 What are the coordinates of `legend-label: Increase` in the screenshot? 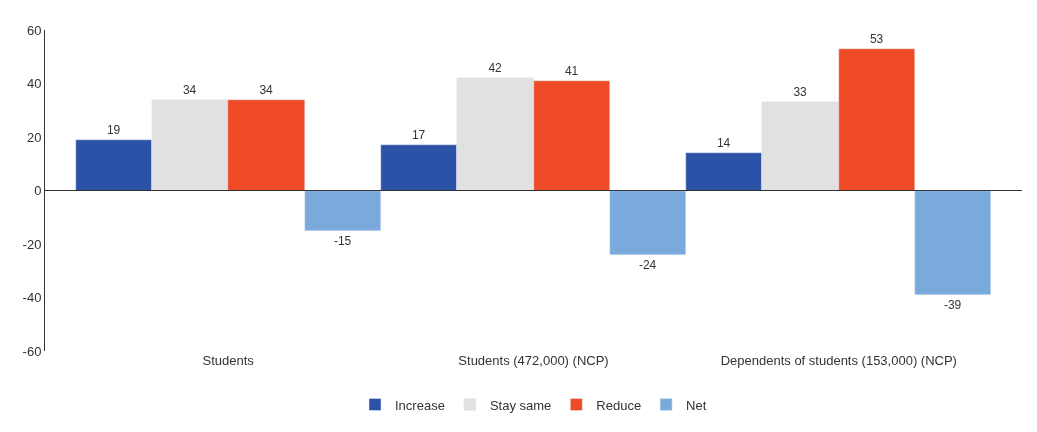 It's located at (420, 405).